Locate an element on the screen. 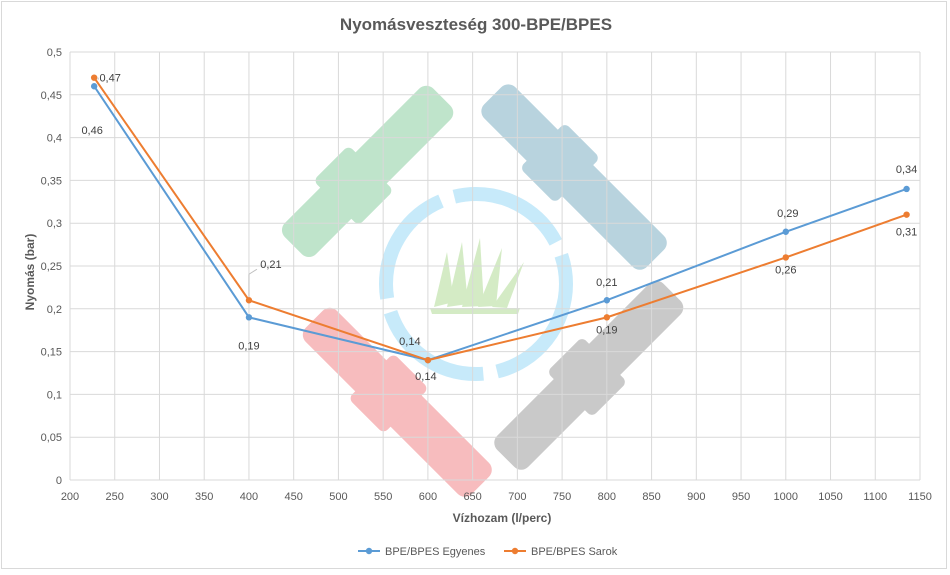 The image size is (950, 575). x-tick-label: 550 is located at coordinates (383, 497).